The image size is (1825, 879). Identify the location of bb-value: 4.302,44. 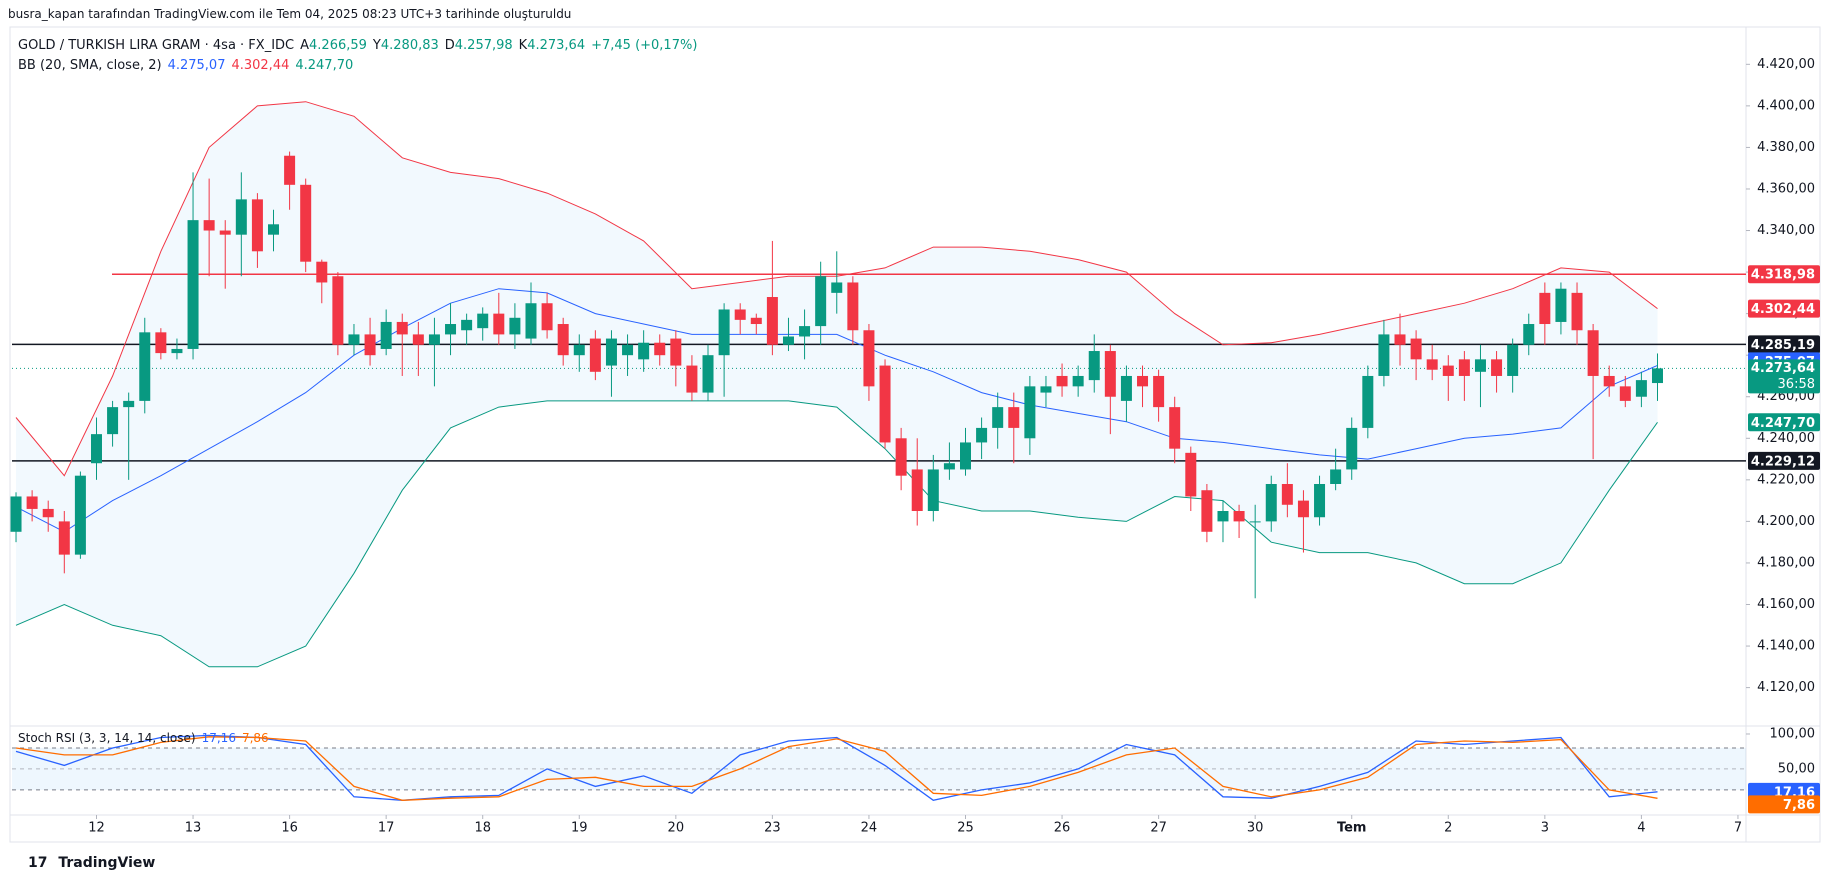
(260, 65).